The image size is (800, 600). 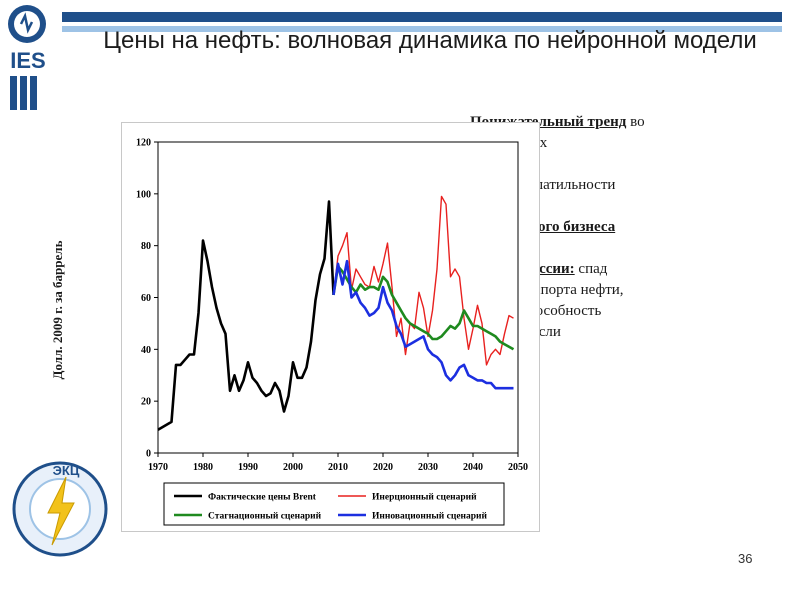 What do you see at coordinates (146, 402) in the screenshot?
I see `y-tick-label: 20` at bounding box center [146, 402].